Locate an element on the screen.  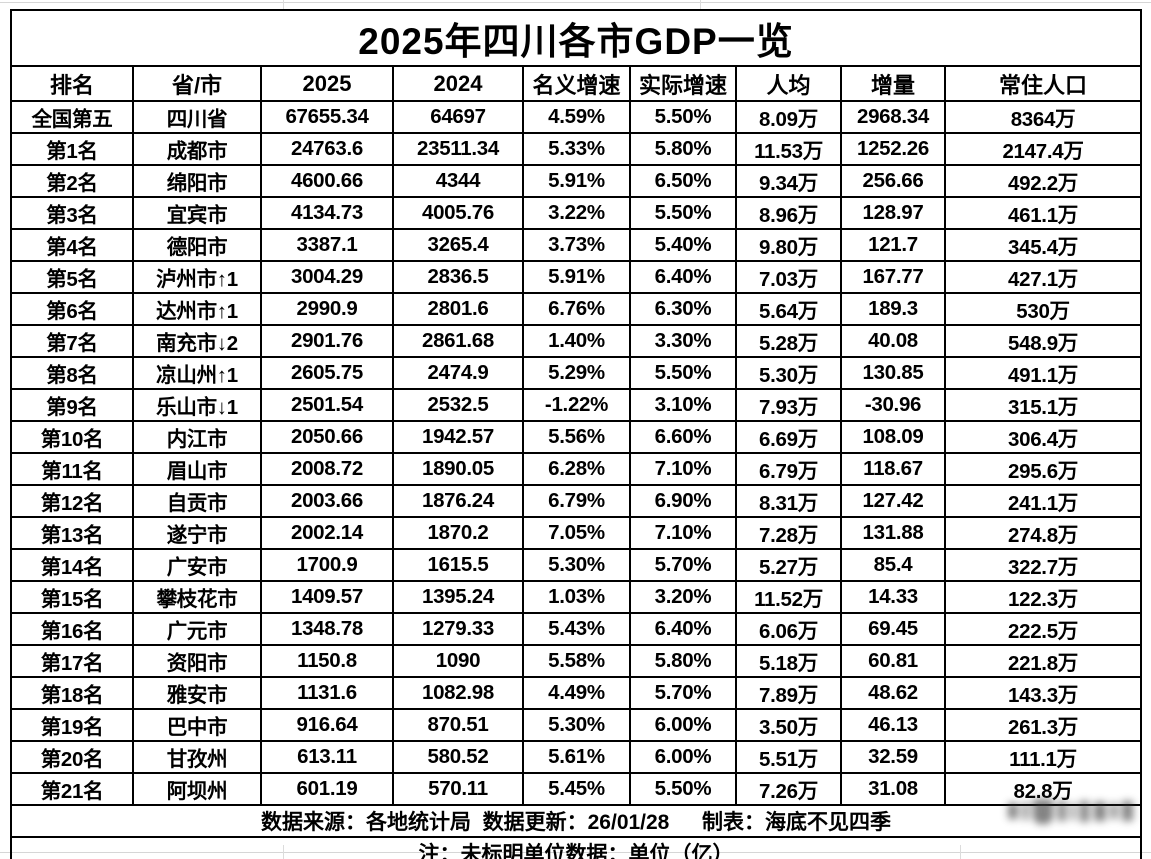
table-cell-0: 第14名 is located at coordinates (72, 565).